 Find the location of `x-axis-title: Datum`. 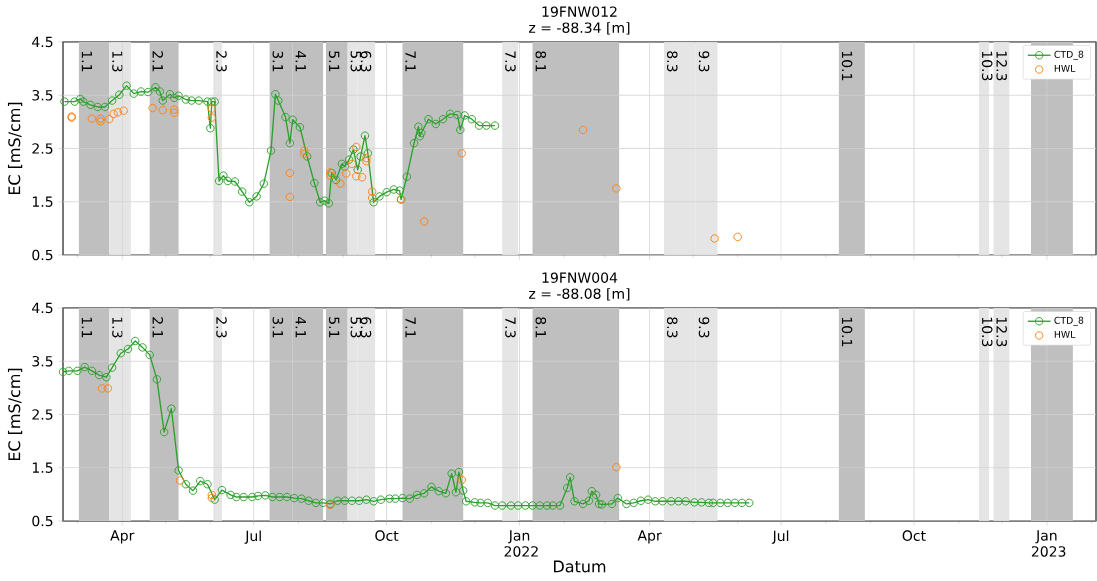

x-axis-title: Datum is located at coordinates (580, 566).